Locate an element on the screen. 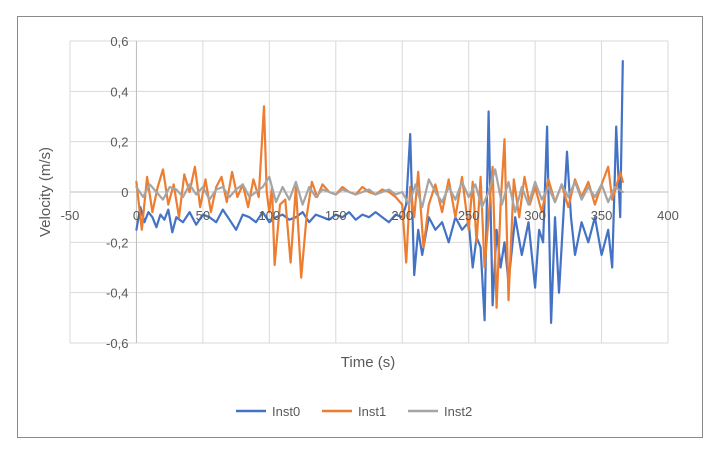 The image size is (717, 449). y-tick-label: 0 is located at coordinates (124, 192).